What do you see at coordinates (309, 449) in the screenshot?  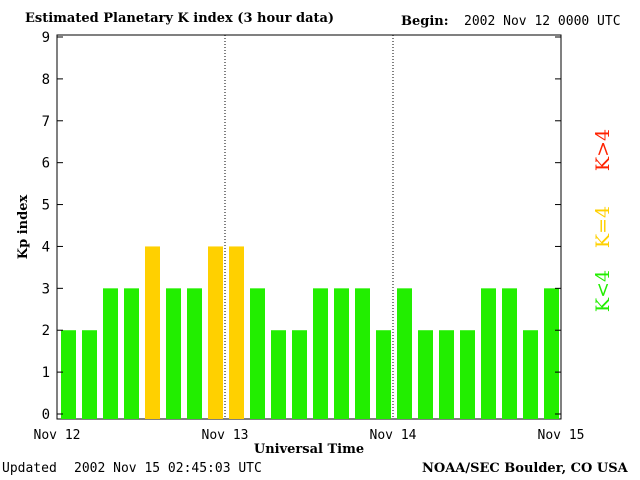 I see `x-axis-label: Universal Time` at bounding box center [309, 449].